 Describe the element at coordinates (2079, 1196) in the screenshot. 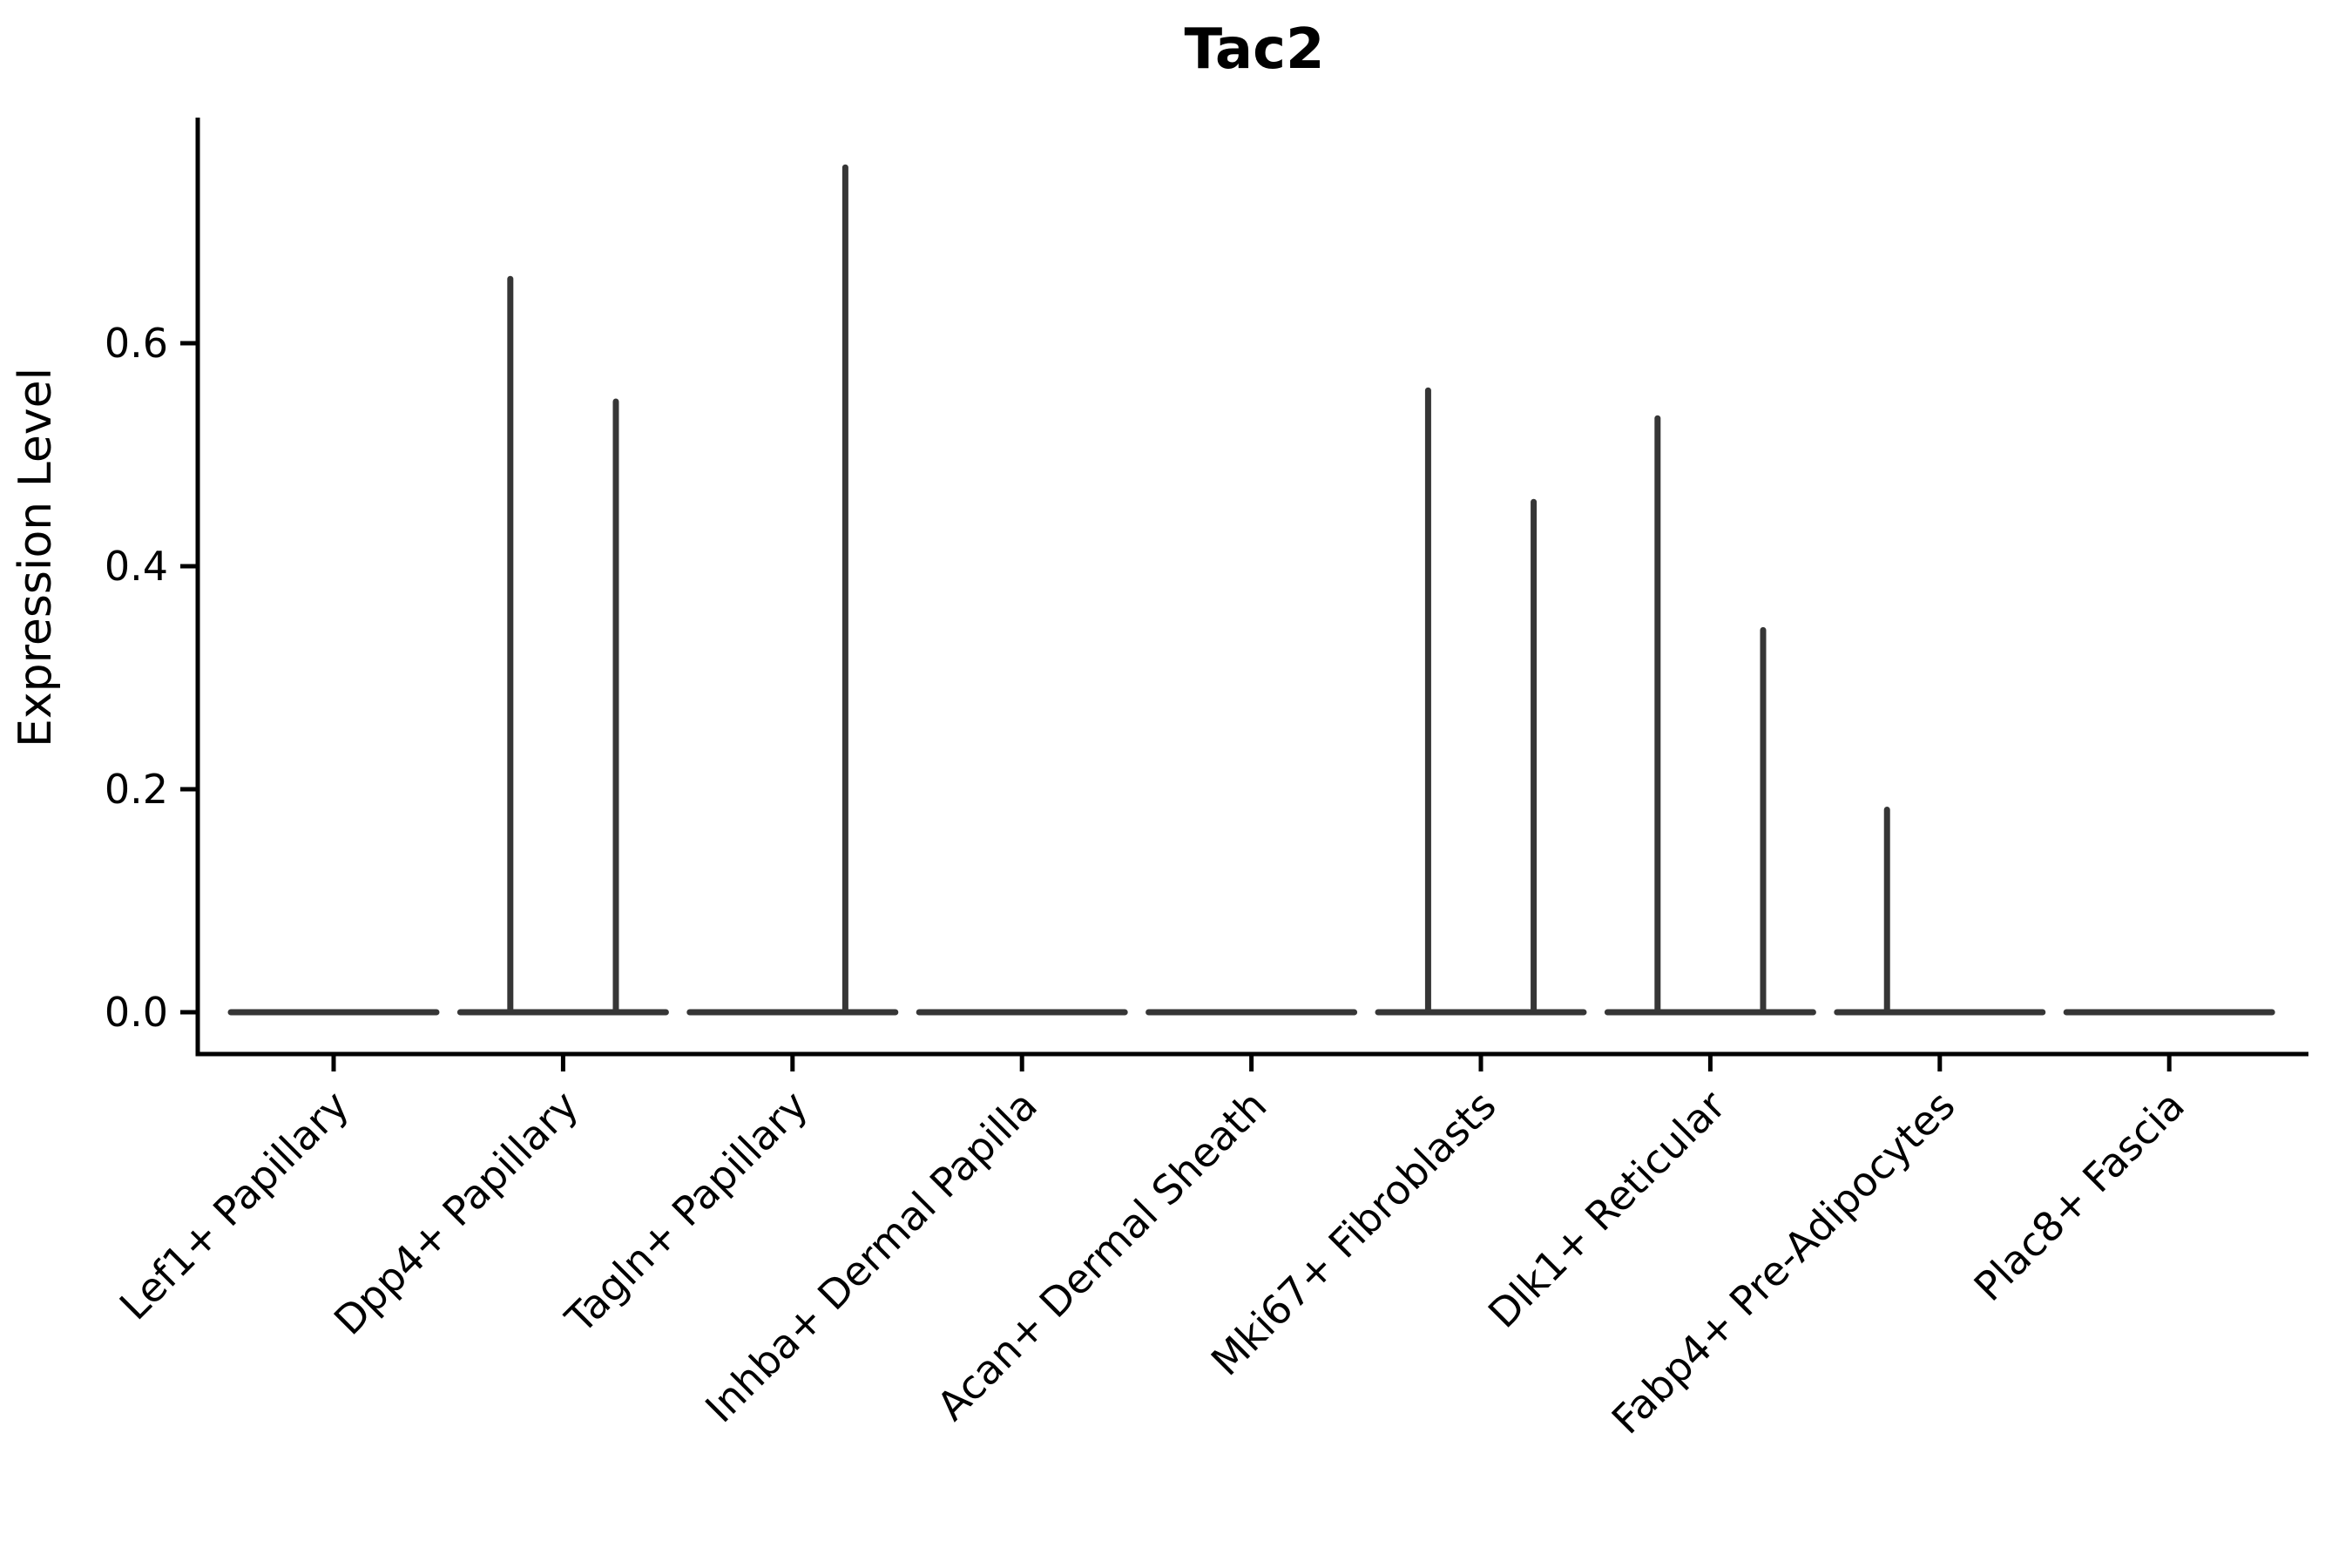

I see `x-tick-label: Plac8+ Fascia` at that location.